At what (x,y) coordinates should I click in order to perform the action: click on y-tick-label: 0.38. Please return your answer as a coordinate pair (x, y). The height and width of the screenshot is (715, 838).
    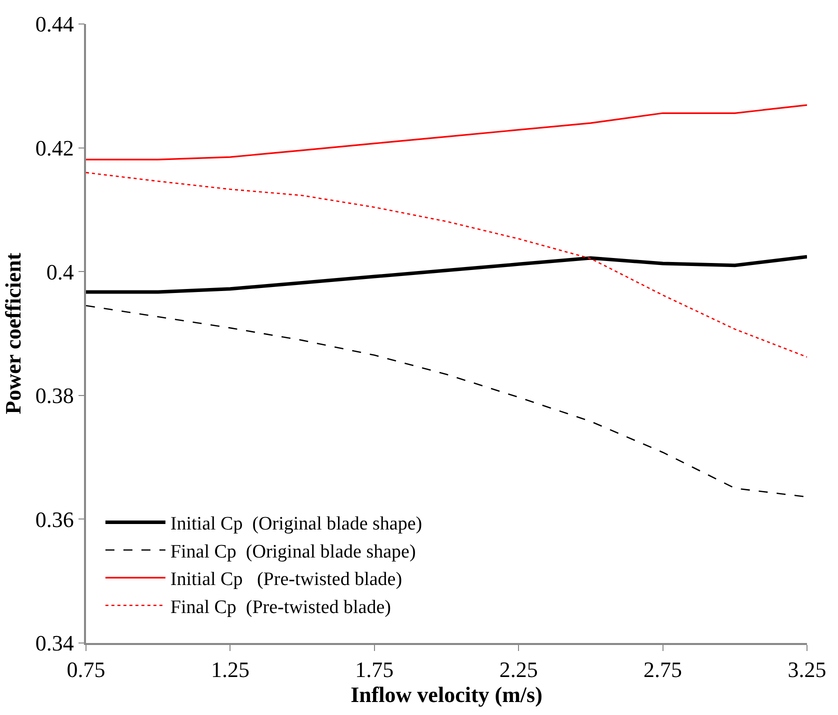
    Looking at the image, I should click on (54, 395).